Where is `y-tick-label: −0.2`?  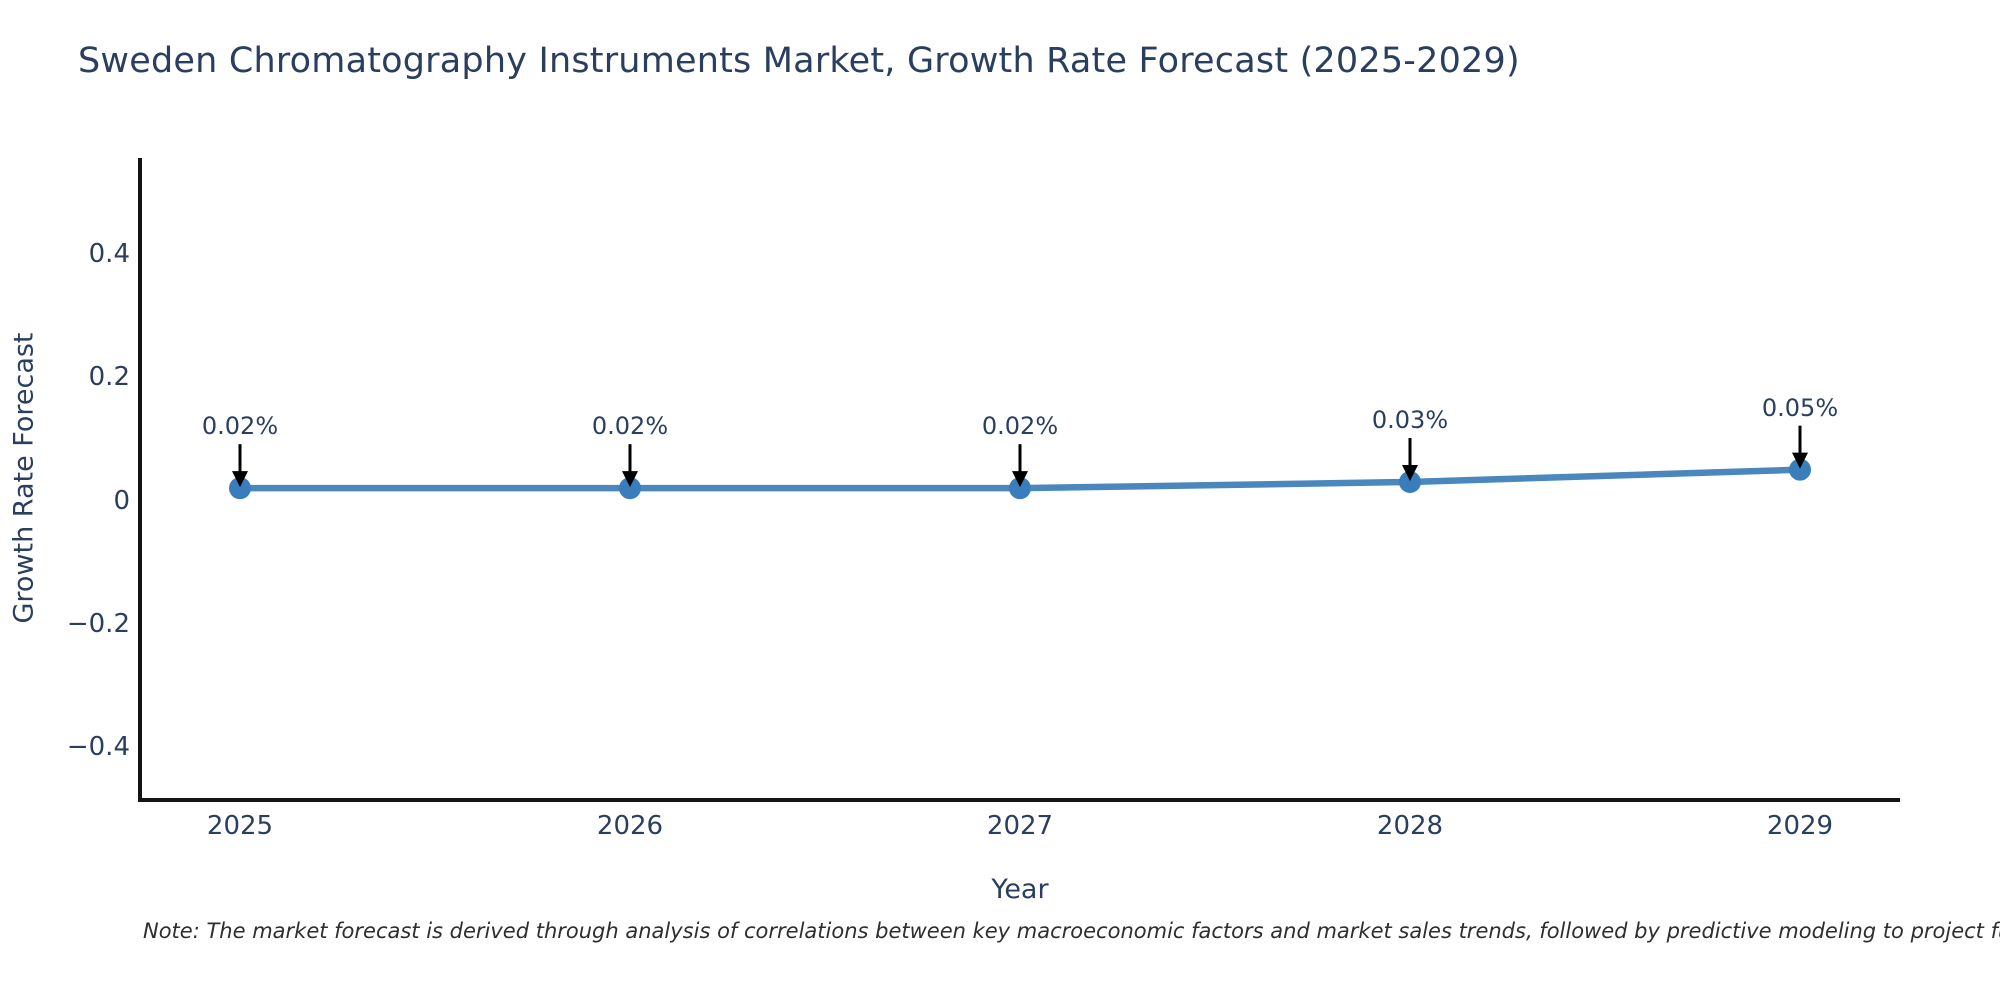 y-tick-label: −0.2 is located at coordinates (98, 623).